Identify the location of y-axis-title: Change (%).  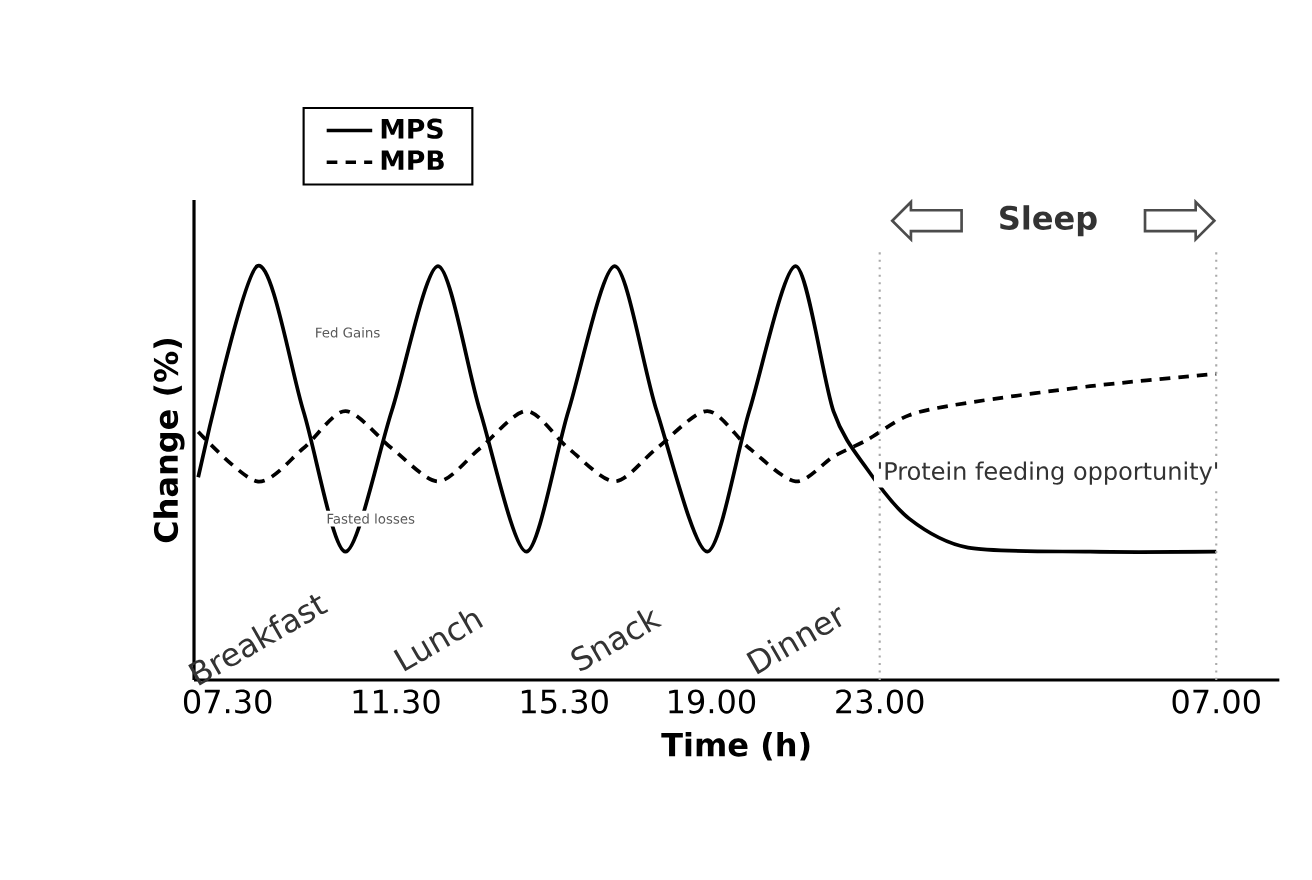
(169, 440).